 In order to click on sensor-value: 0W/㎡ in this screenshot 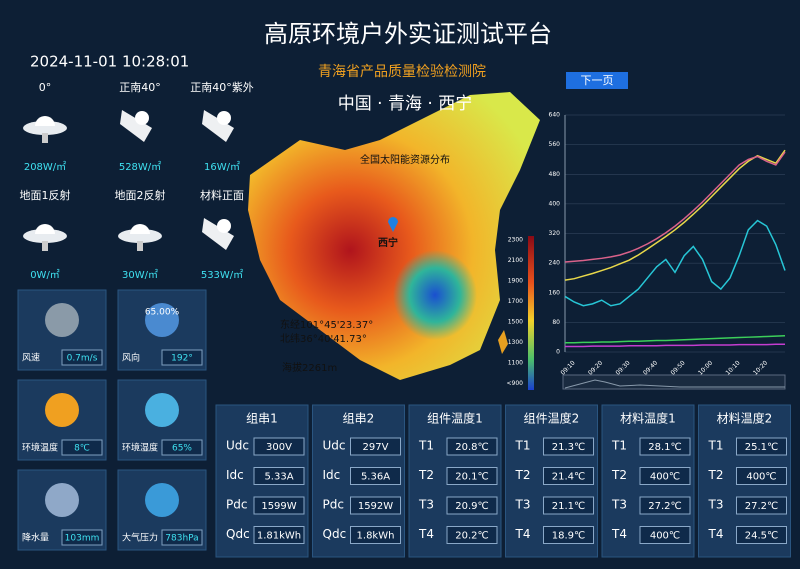, I will do `click(45, 275)`.